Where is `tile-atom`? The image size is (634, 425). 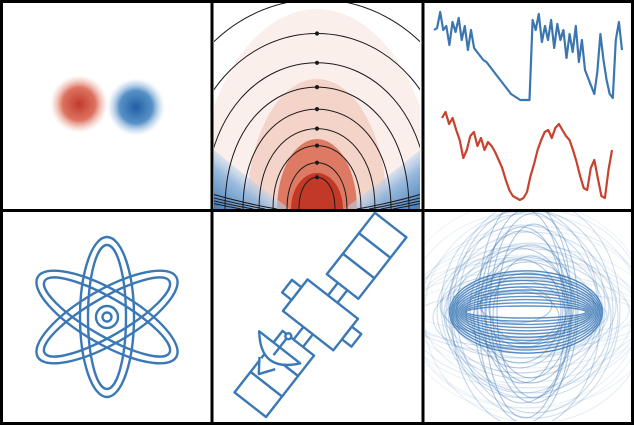
tile-atom is located at coordinates (107, 317).